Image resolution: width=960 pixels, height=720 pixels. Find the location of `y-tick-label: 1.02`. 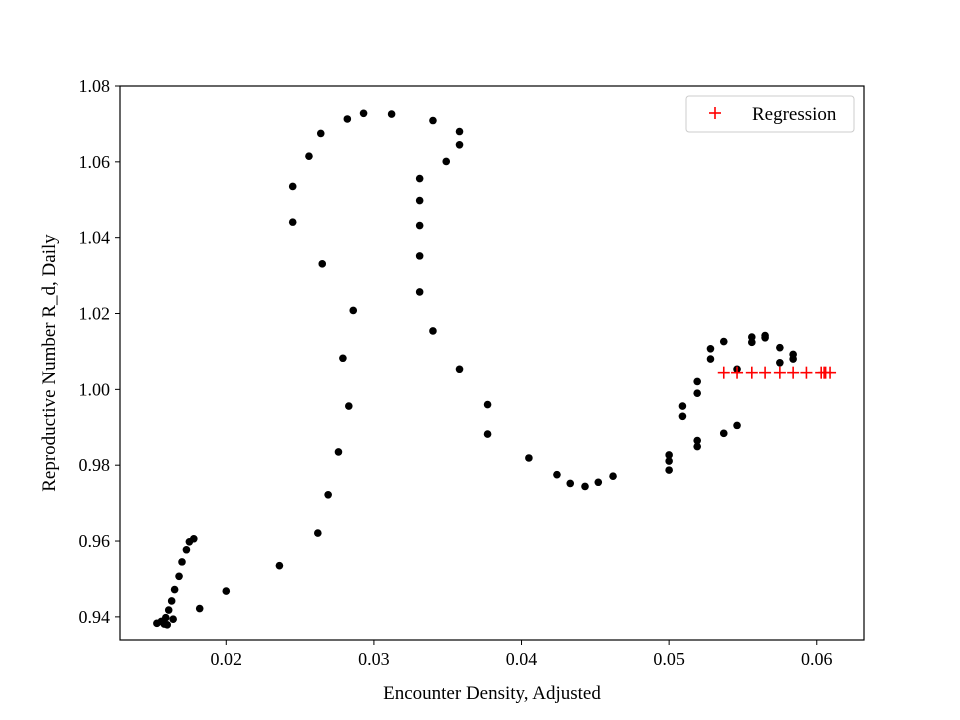

y-tick-label: 1.02 is located at coordinates (95, 314).